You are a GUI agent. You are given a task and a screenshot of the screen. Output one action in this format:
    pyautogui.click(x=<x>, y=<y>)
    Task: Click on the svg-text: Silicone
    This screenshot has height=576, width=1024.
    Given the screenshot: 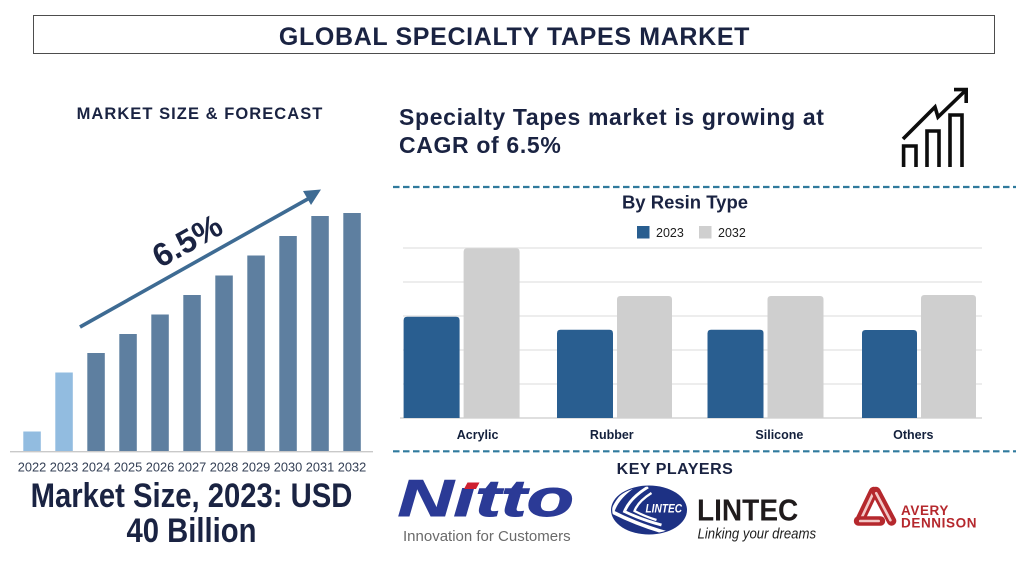 What is the action you would take?
    pyautogui.click(x=779, y=435)
    